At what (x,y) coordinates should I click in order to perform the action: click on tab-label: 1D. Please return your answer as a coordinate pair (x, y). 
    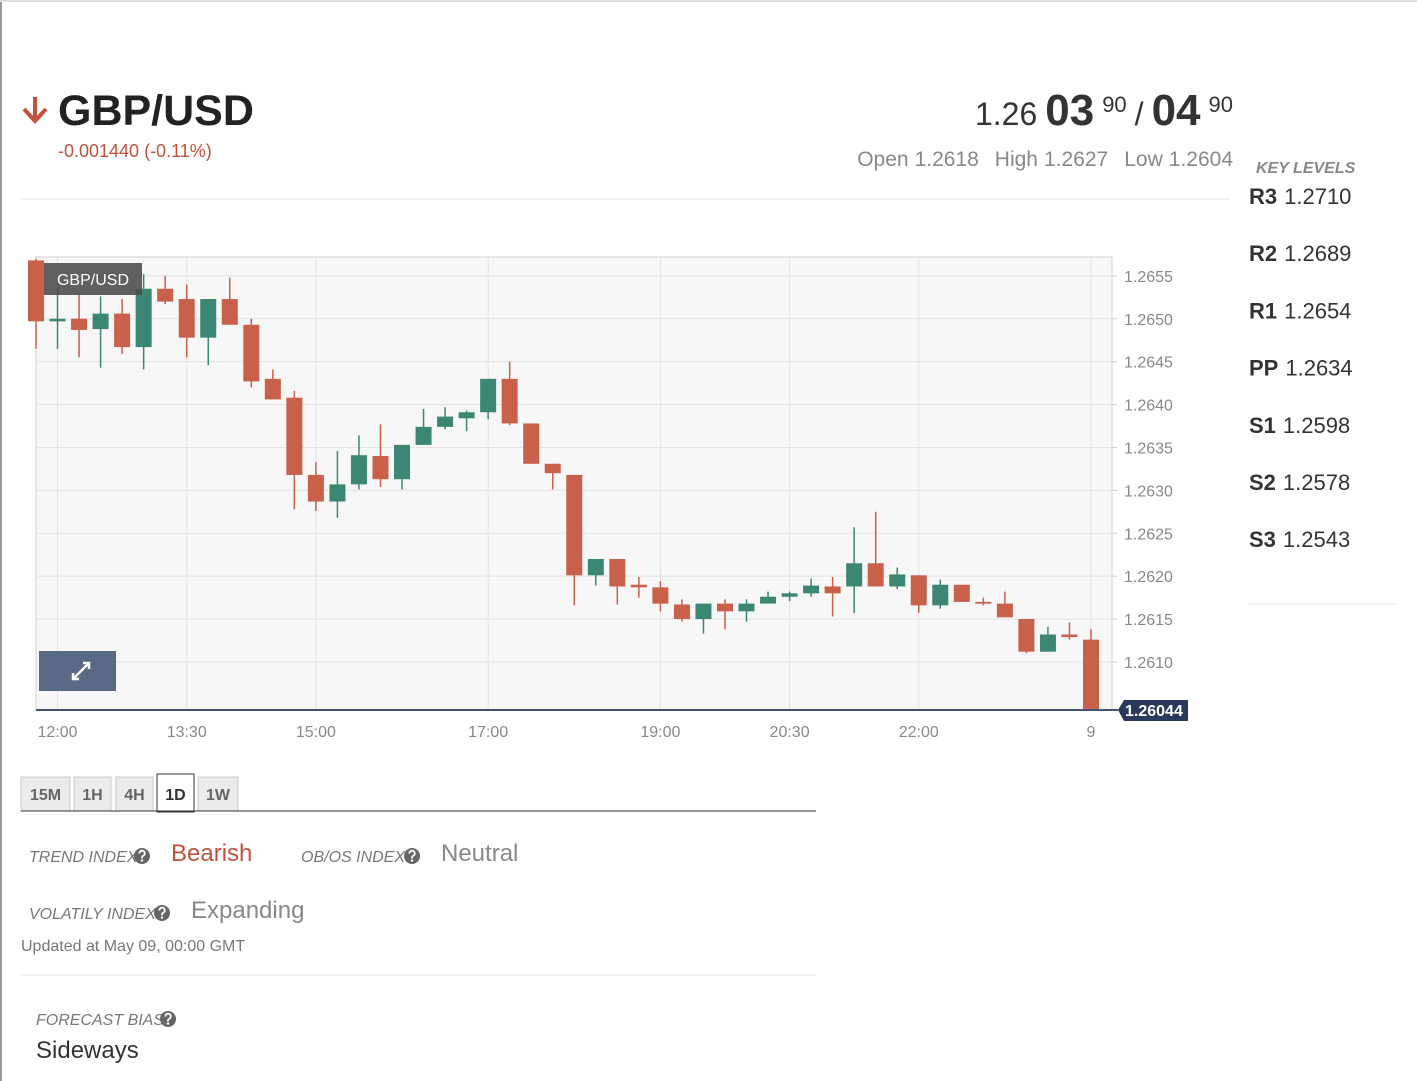
    Looking at the image, I should click on (175, 795).